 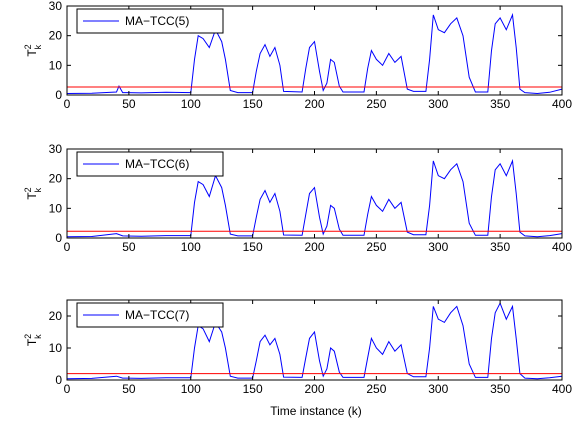 I want to click on legend-label: MA−TCC(7), so click(x=157, y=315).